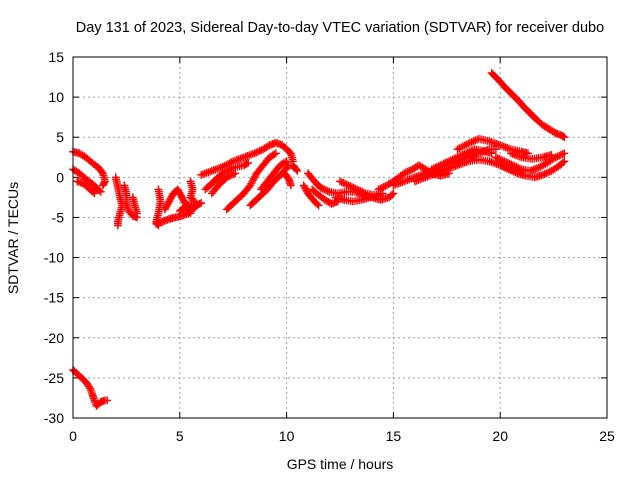 The width and height of the screenshot is (640, 480). Describe the element at coordinates (340, 464) in the screenshot. I see `x-axis-label: GPS time / hours` at that location.